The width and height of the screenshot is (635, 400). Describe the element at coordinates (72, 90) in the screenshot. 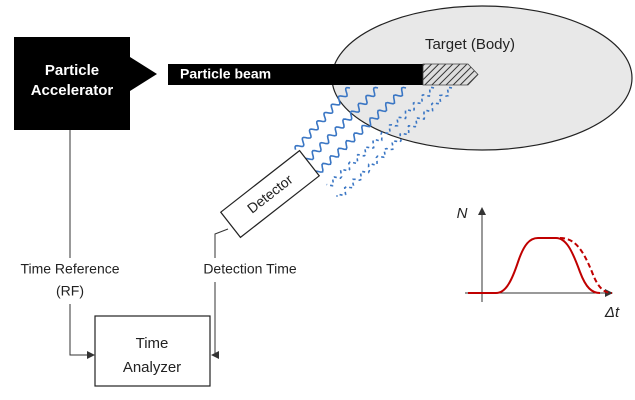

I see `accelerator-label: Accelerator` at that location.